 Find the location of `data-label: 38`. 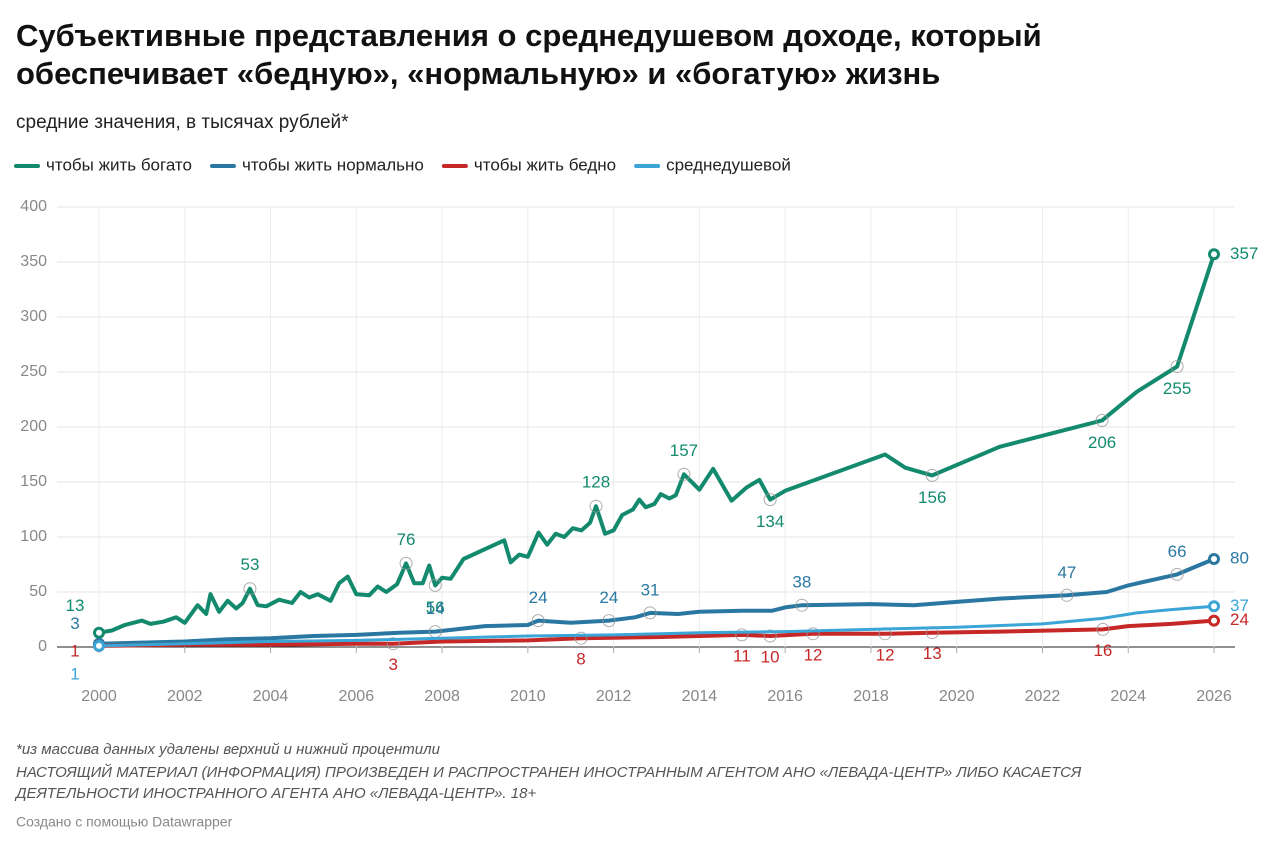

data-label: 38 is located at coordinates (801, 582).